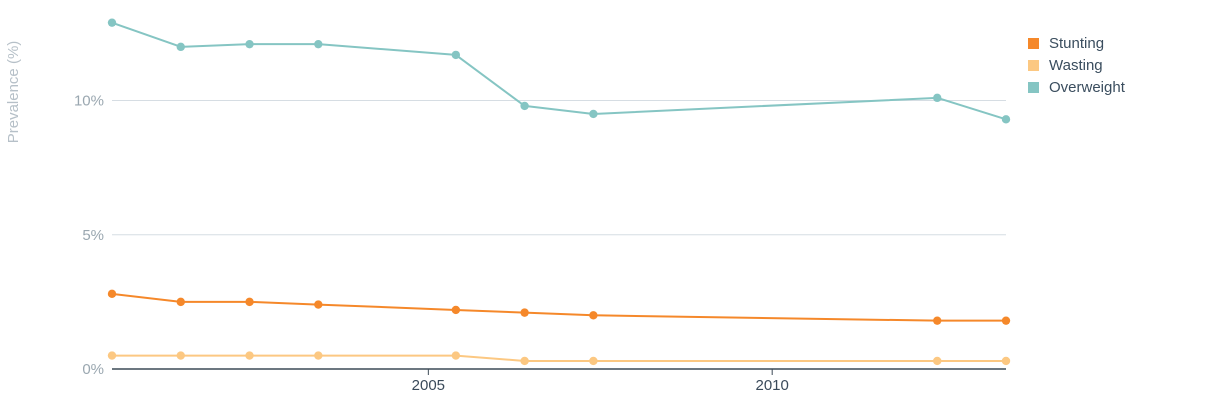 This screenshot has width=1230, height=403. I want to click on series-stunting, so click(559, 307).